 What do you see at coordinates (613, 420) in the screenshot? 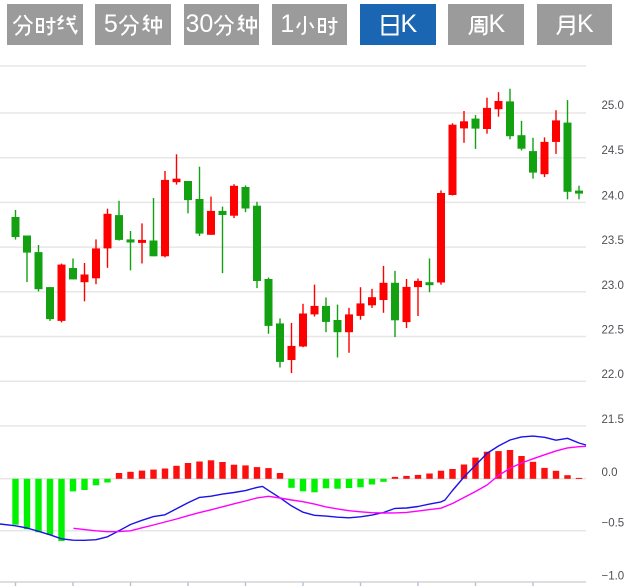
I see `svg-text: 21.5` at bounding box center [613, 420].